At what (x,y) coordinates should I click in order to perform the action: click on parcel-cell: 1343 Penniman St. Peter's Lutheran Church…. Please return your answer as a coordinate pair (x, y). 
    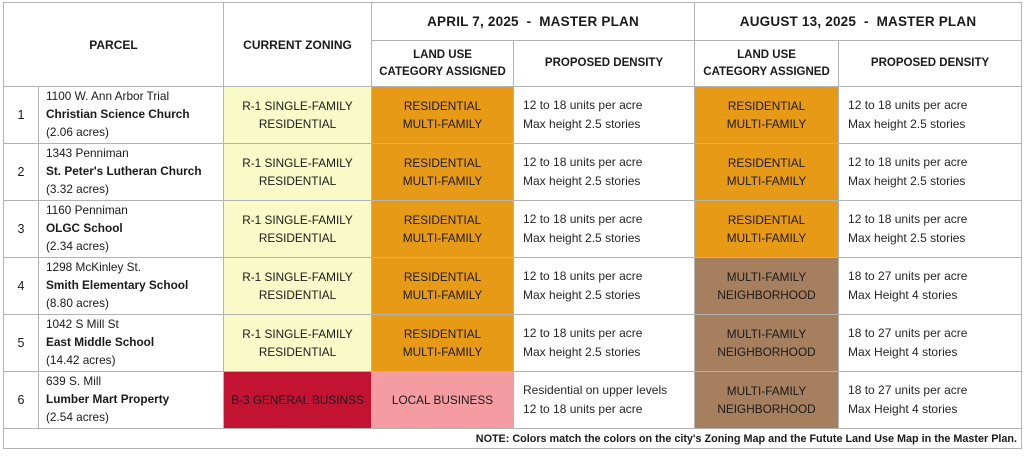
    Looking at the image, I should click on (131, 172).